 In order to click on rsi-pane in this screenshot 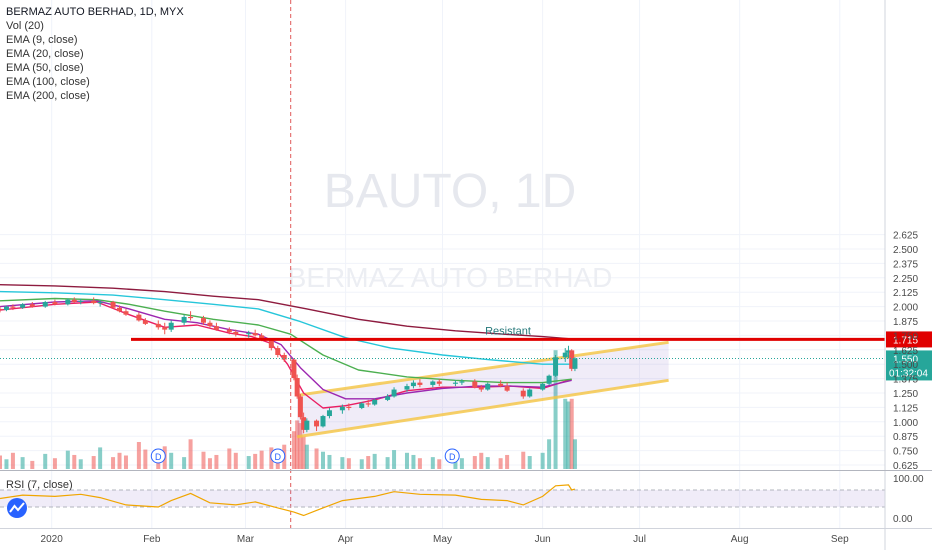, I will do `click(442, 500)`.